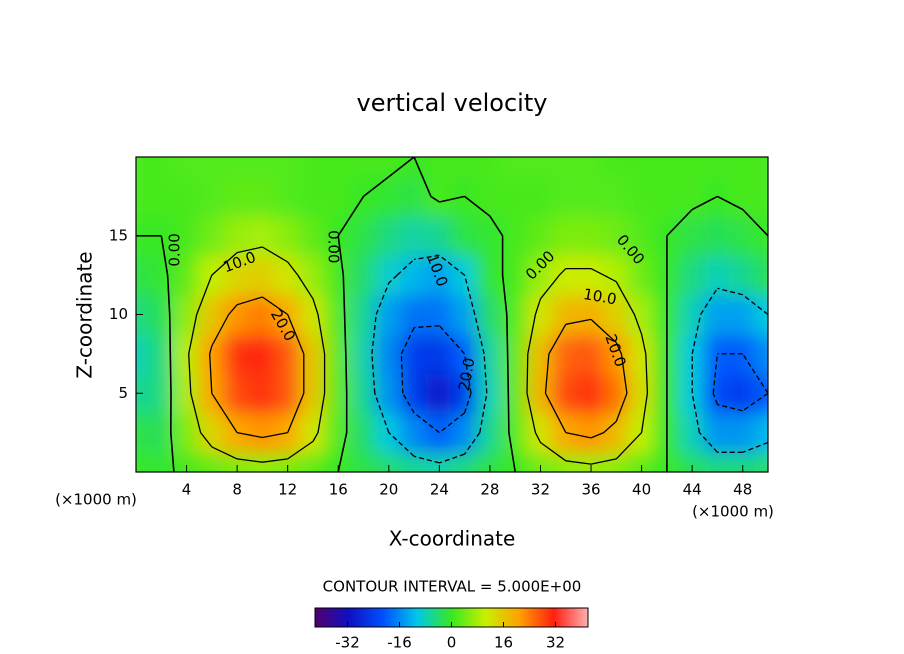 This screenshot has width=904, height=654. What do you see at coordinates (452, 539) in the screenshot?
I see `x-axis-title: X-coordinate` at bounding box center [452, 539].